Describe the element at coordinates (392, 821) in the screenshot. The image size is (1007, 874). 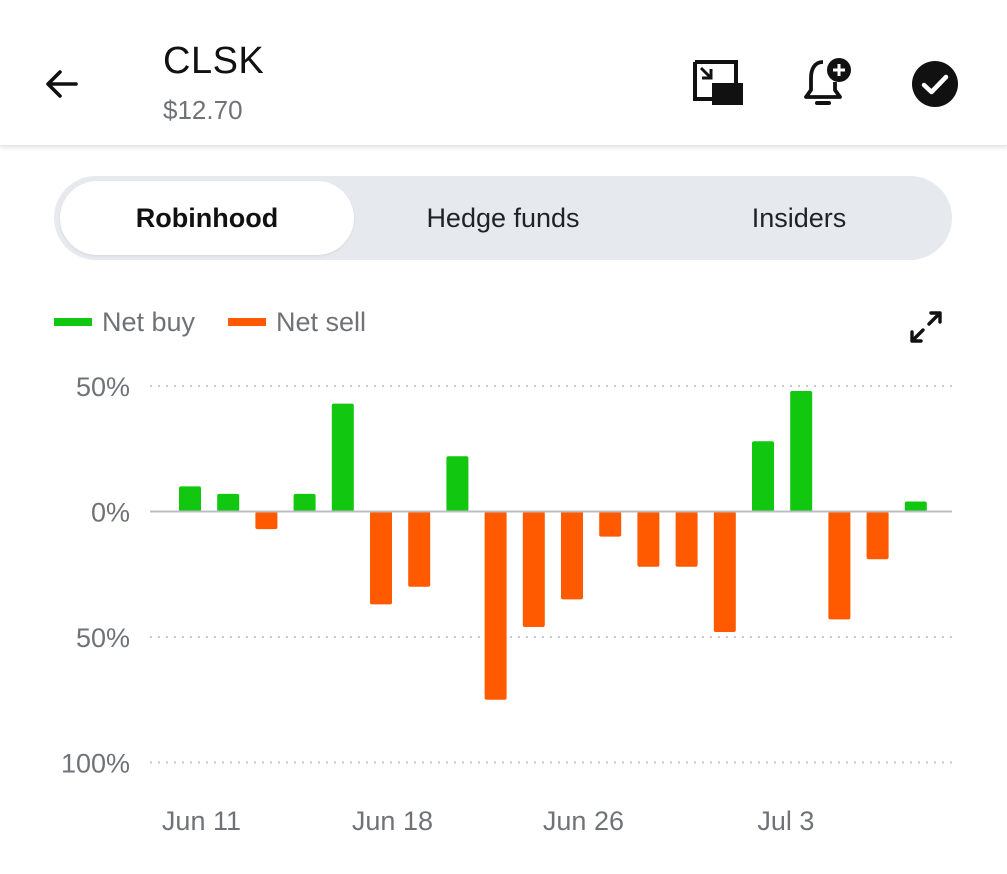
I see `x-tick-label: Jun 18` at that location.